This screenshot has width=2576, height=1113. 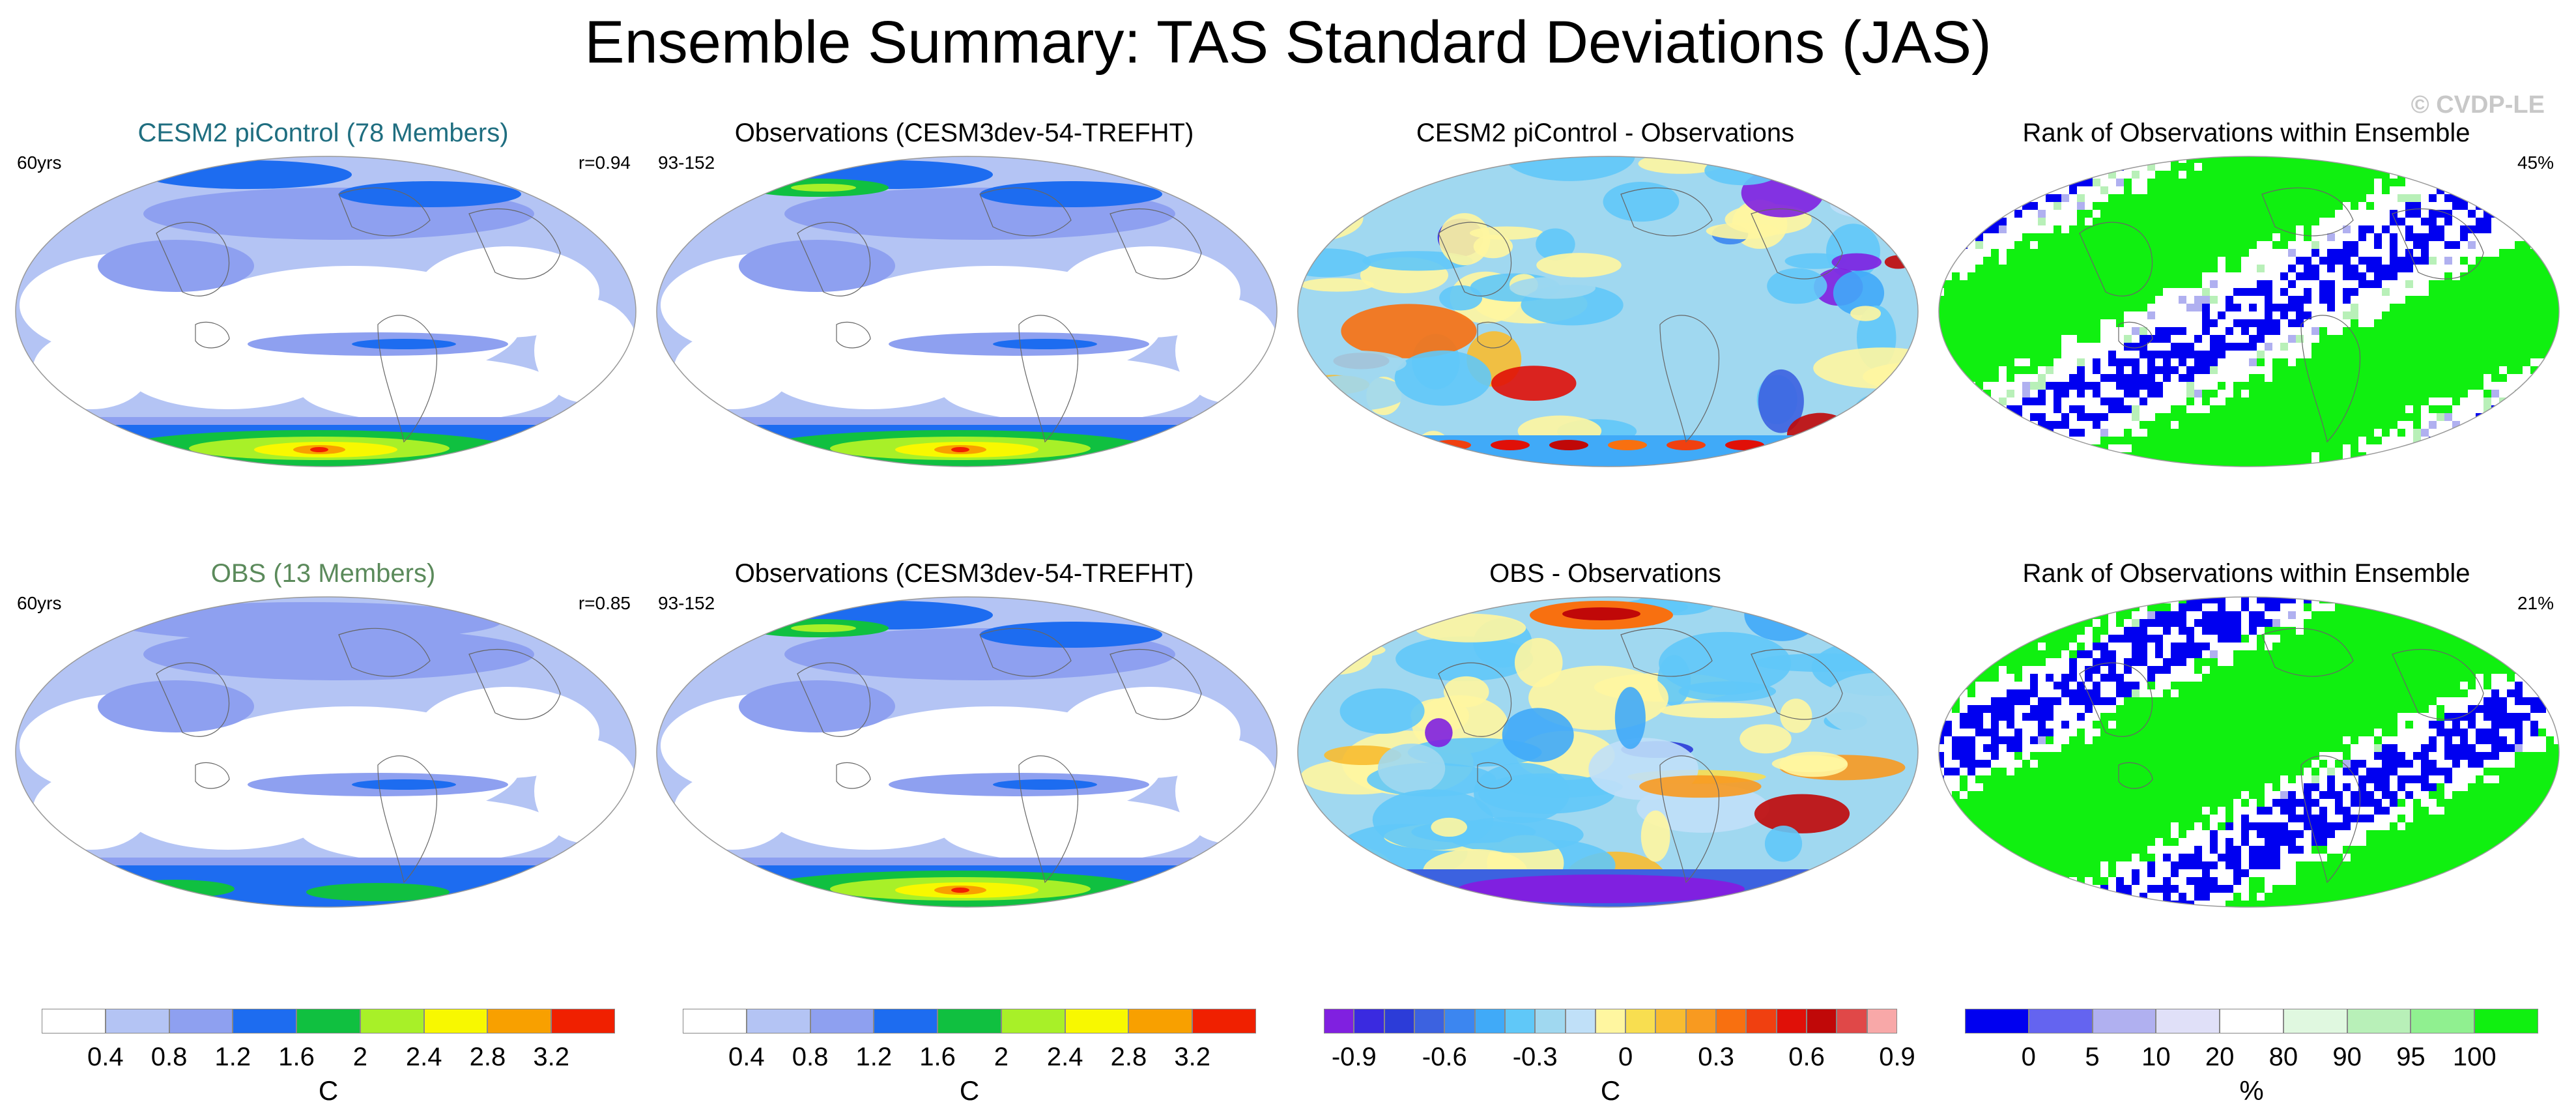 I want to click on colorbar-tick-label: 10, so click(x=2156, y=1057).